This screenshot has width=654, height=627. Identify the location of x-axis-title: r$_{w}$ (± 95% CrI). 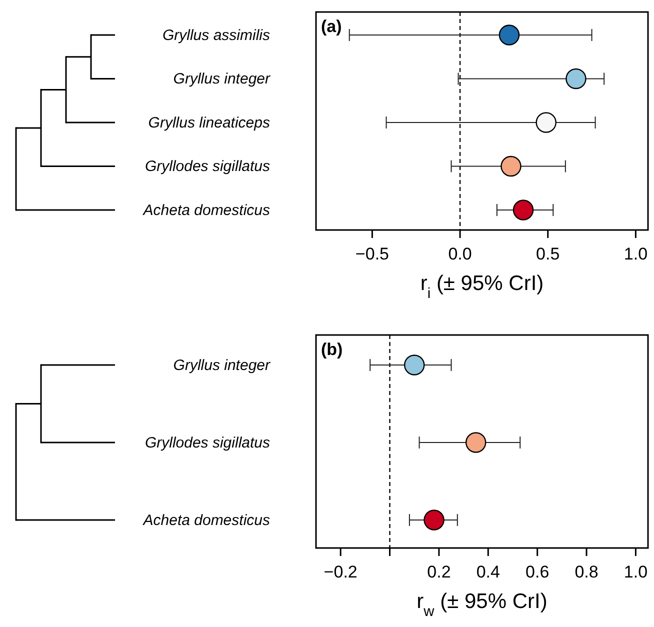
(482, 605).